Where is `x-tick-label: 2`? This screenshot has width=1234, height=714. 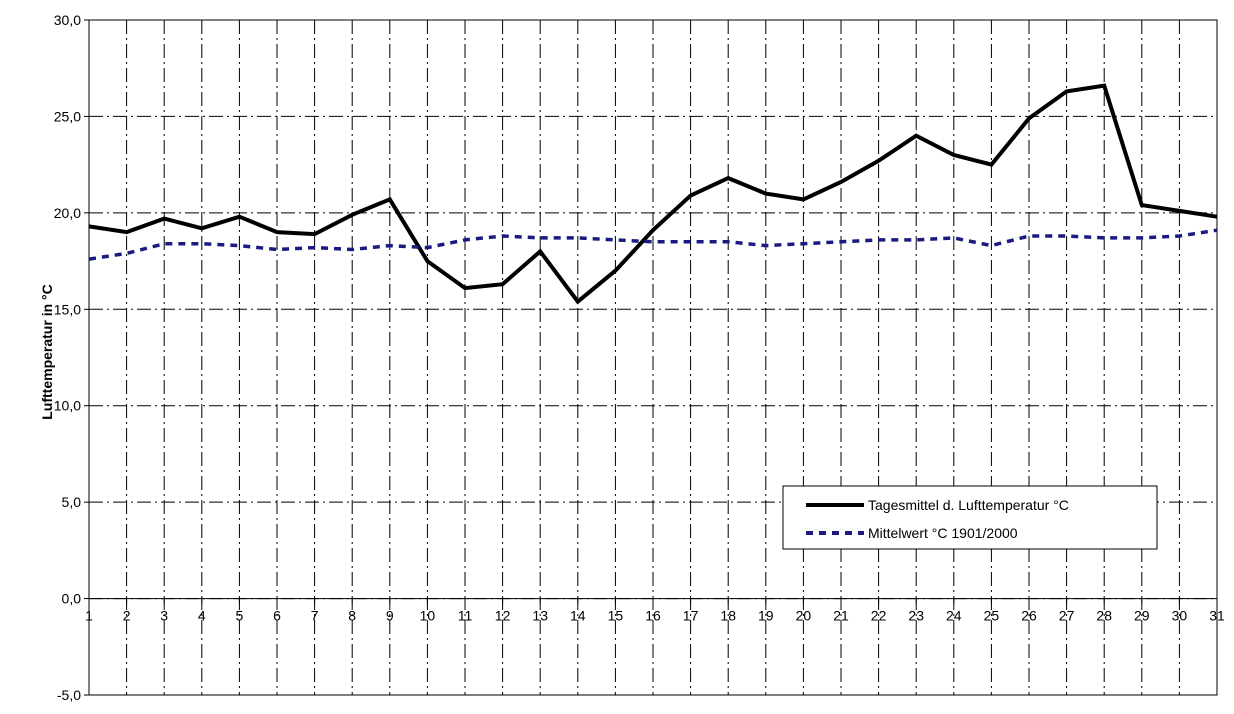
x-tick-label: 2 is located at coordinates (127, 616).